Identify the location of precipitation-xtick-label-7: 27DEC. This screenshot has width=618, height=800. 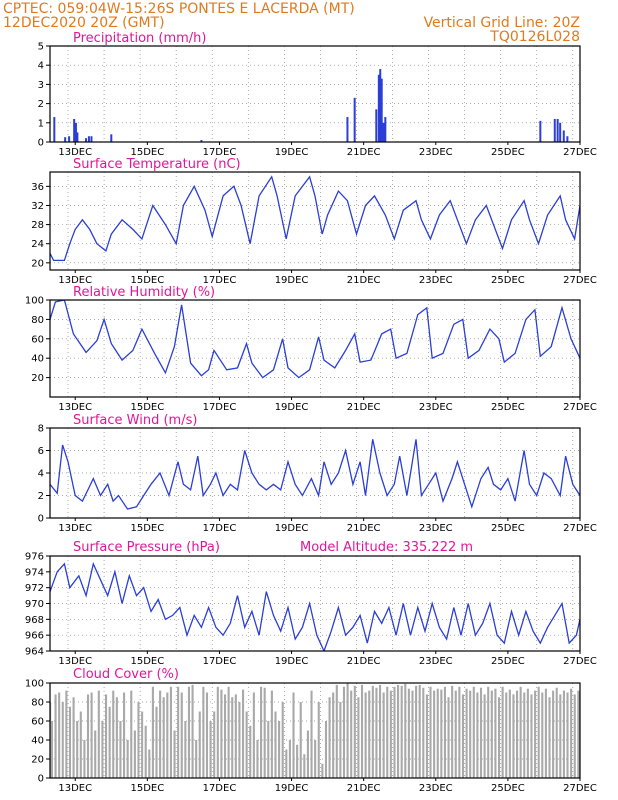
(580, 152).